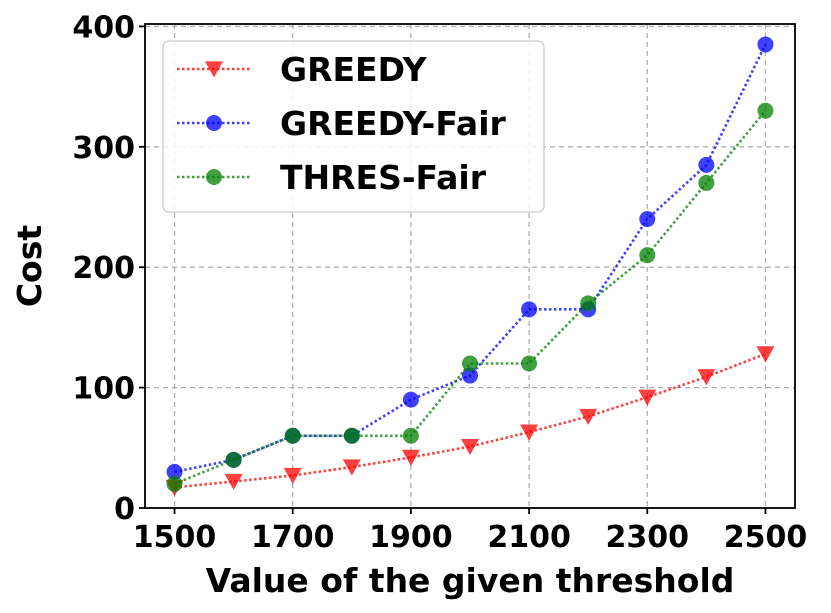 This screenshot has height=613, width=831. What do you see at coordinates (103, 27) in the screenshot?
I see `y-tick-label: 400` at bounding box center [103, 27].